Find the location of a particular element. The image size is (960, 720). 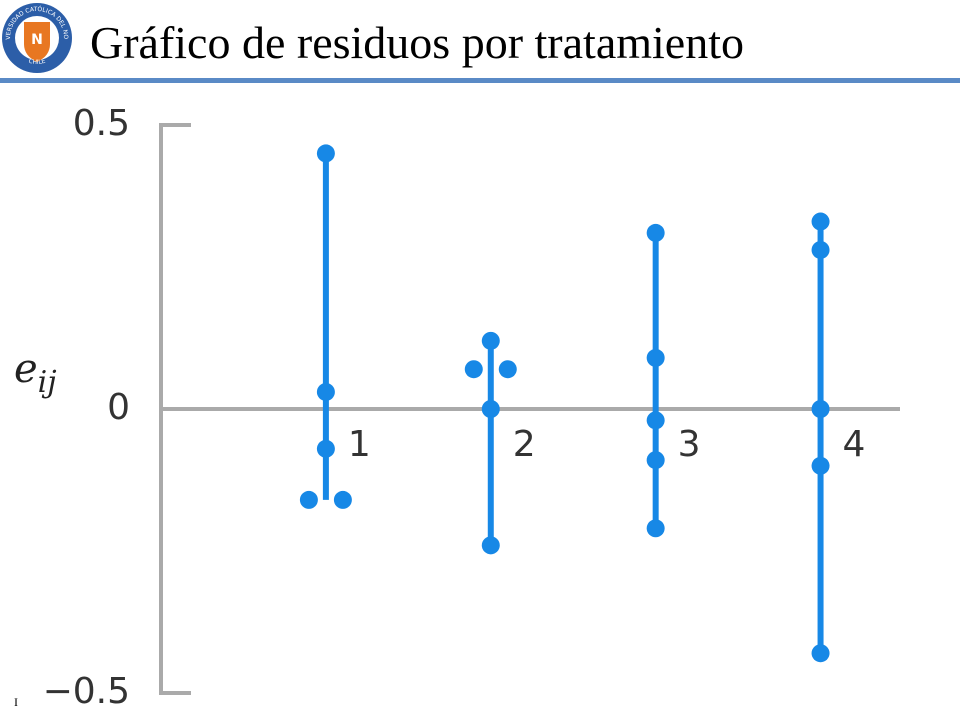

y-tick-label: 0.5 is located at coordinates (101, 123).